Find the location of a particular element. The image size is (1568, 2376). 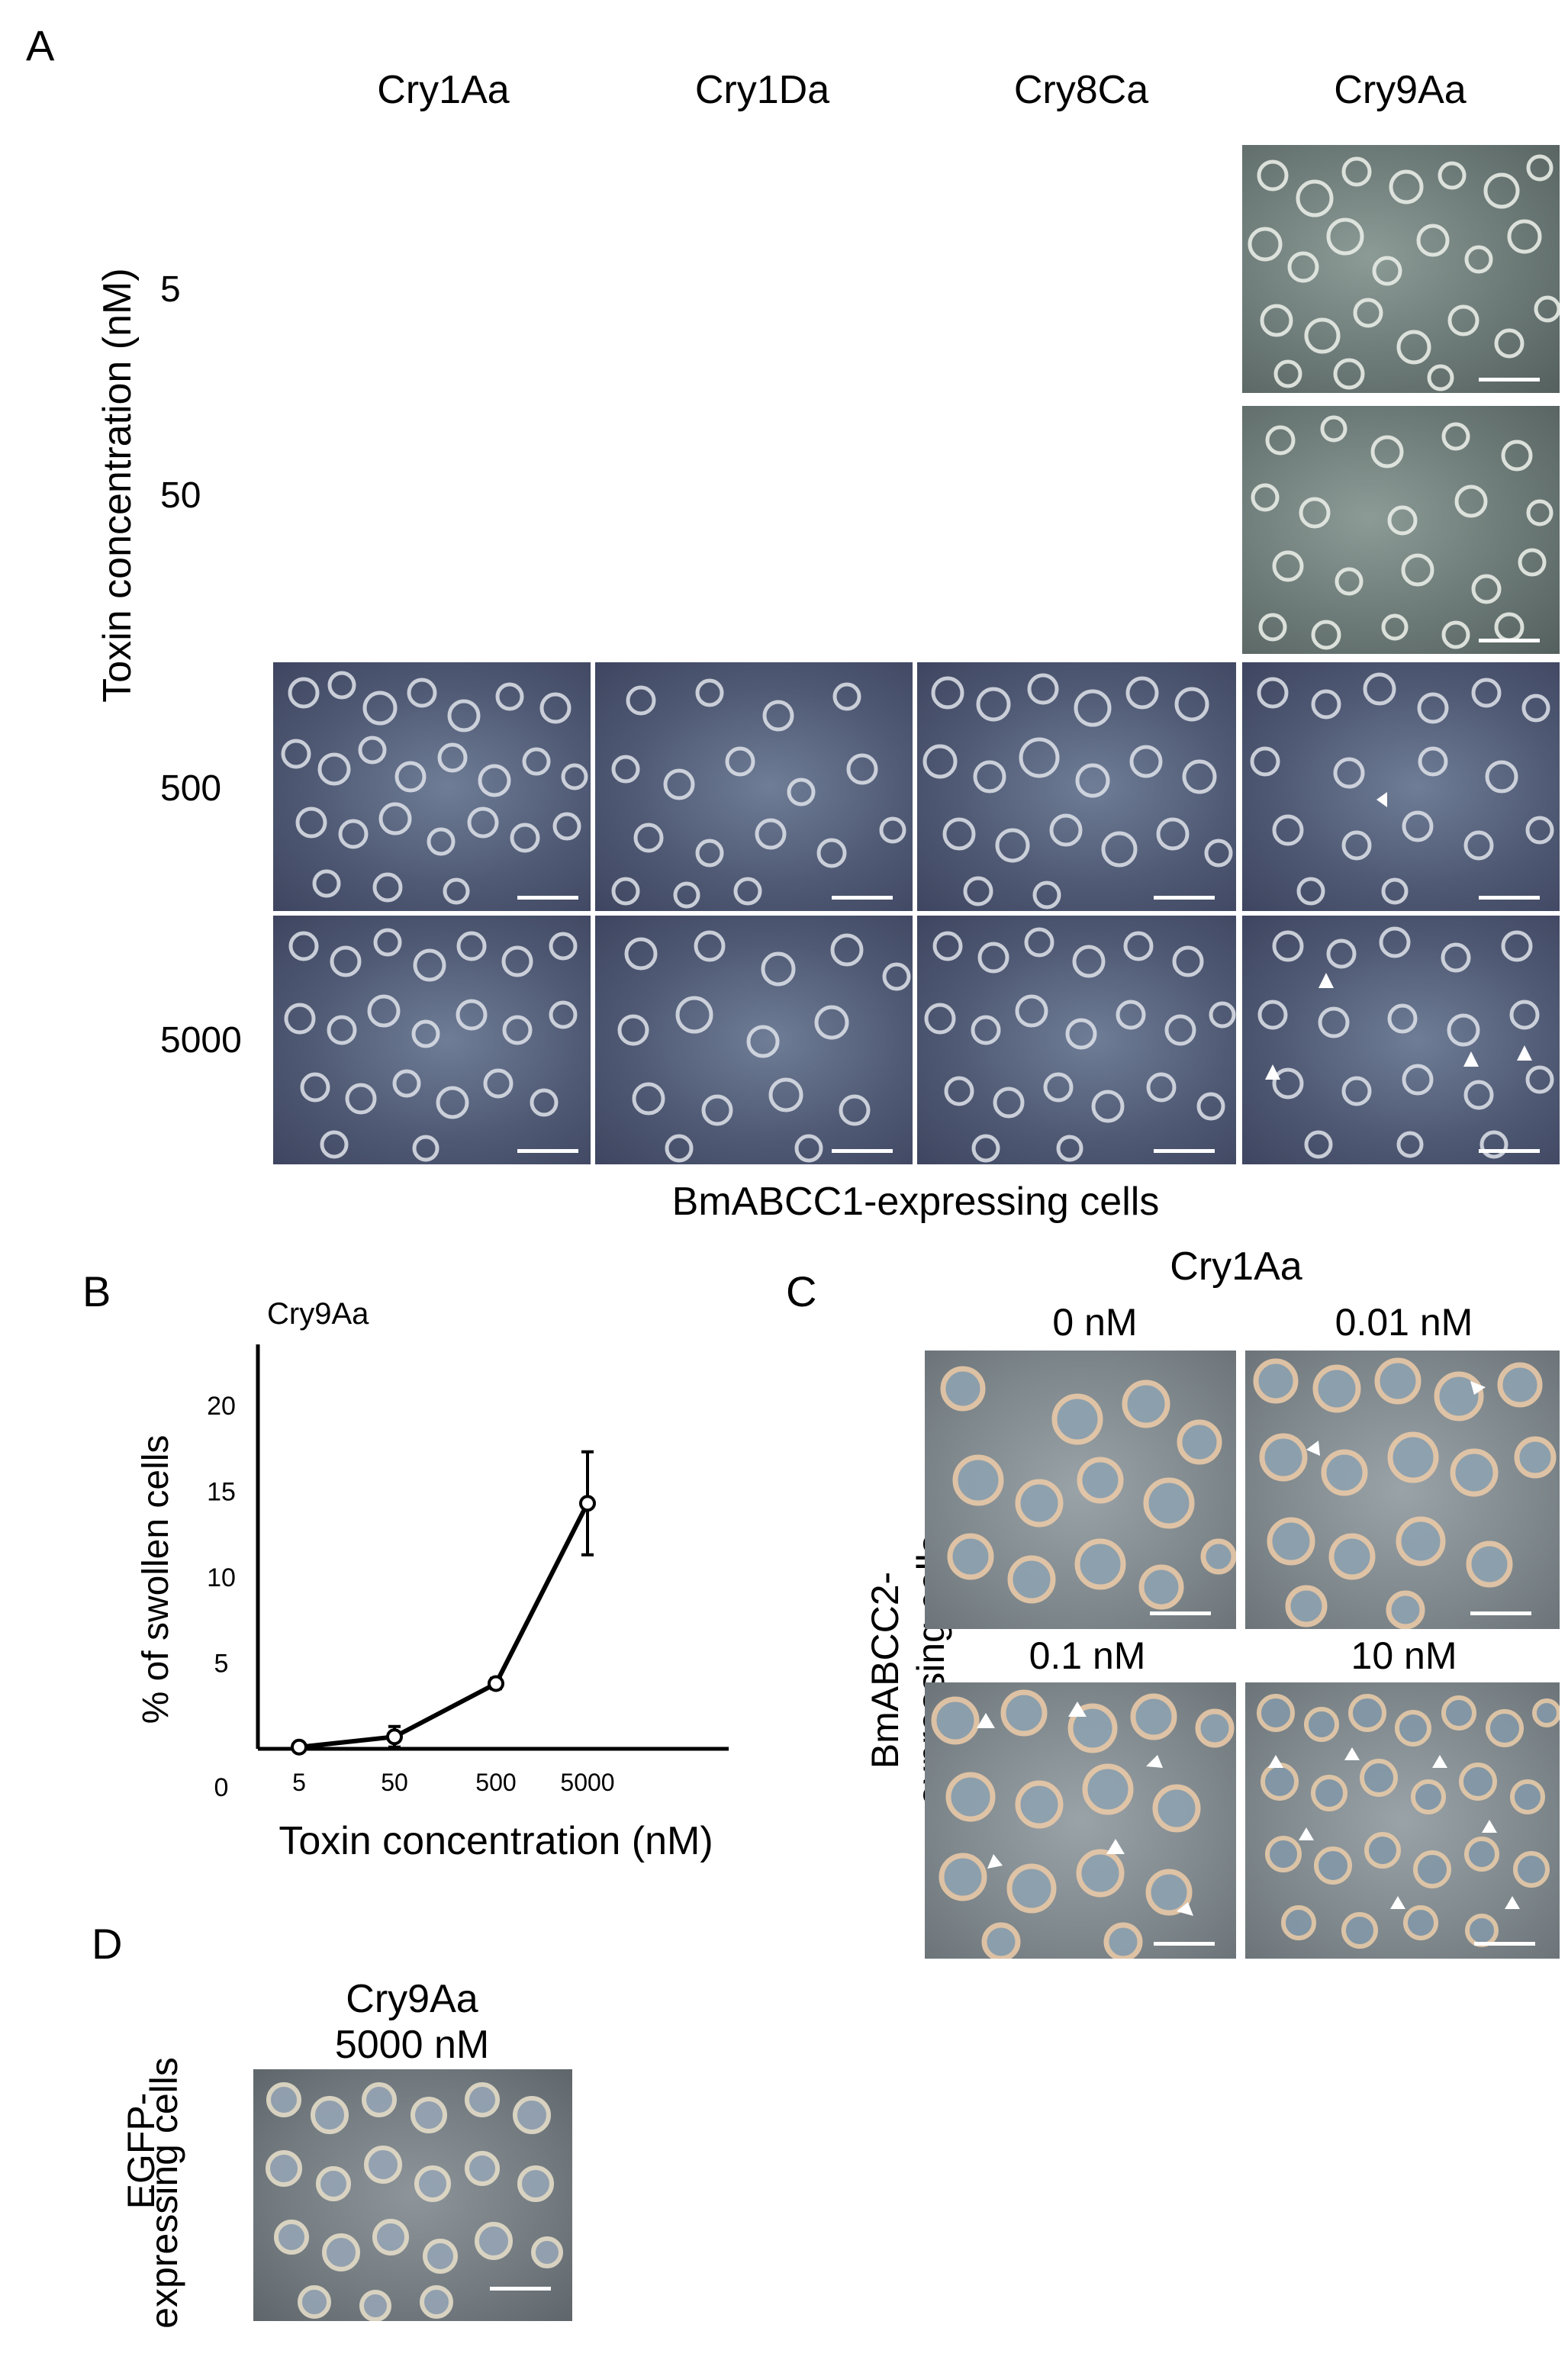

micrograph-cry9aa-5000nm is located at coordinates (1401, 1040).